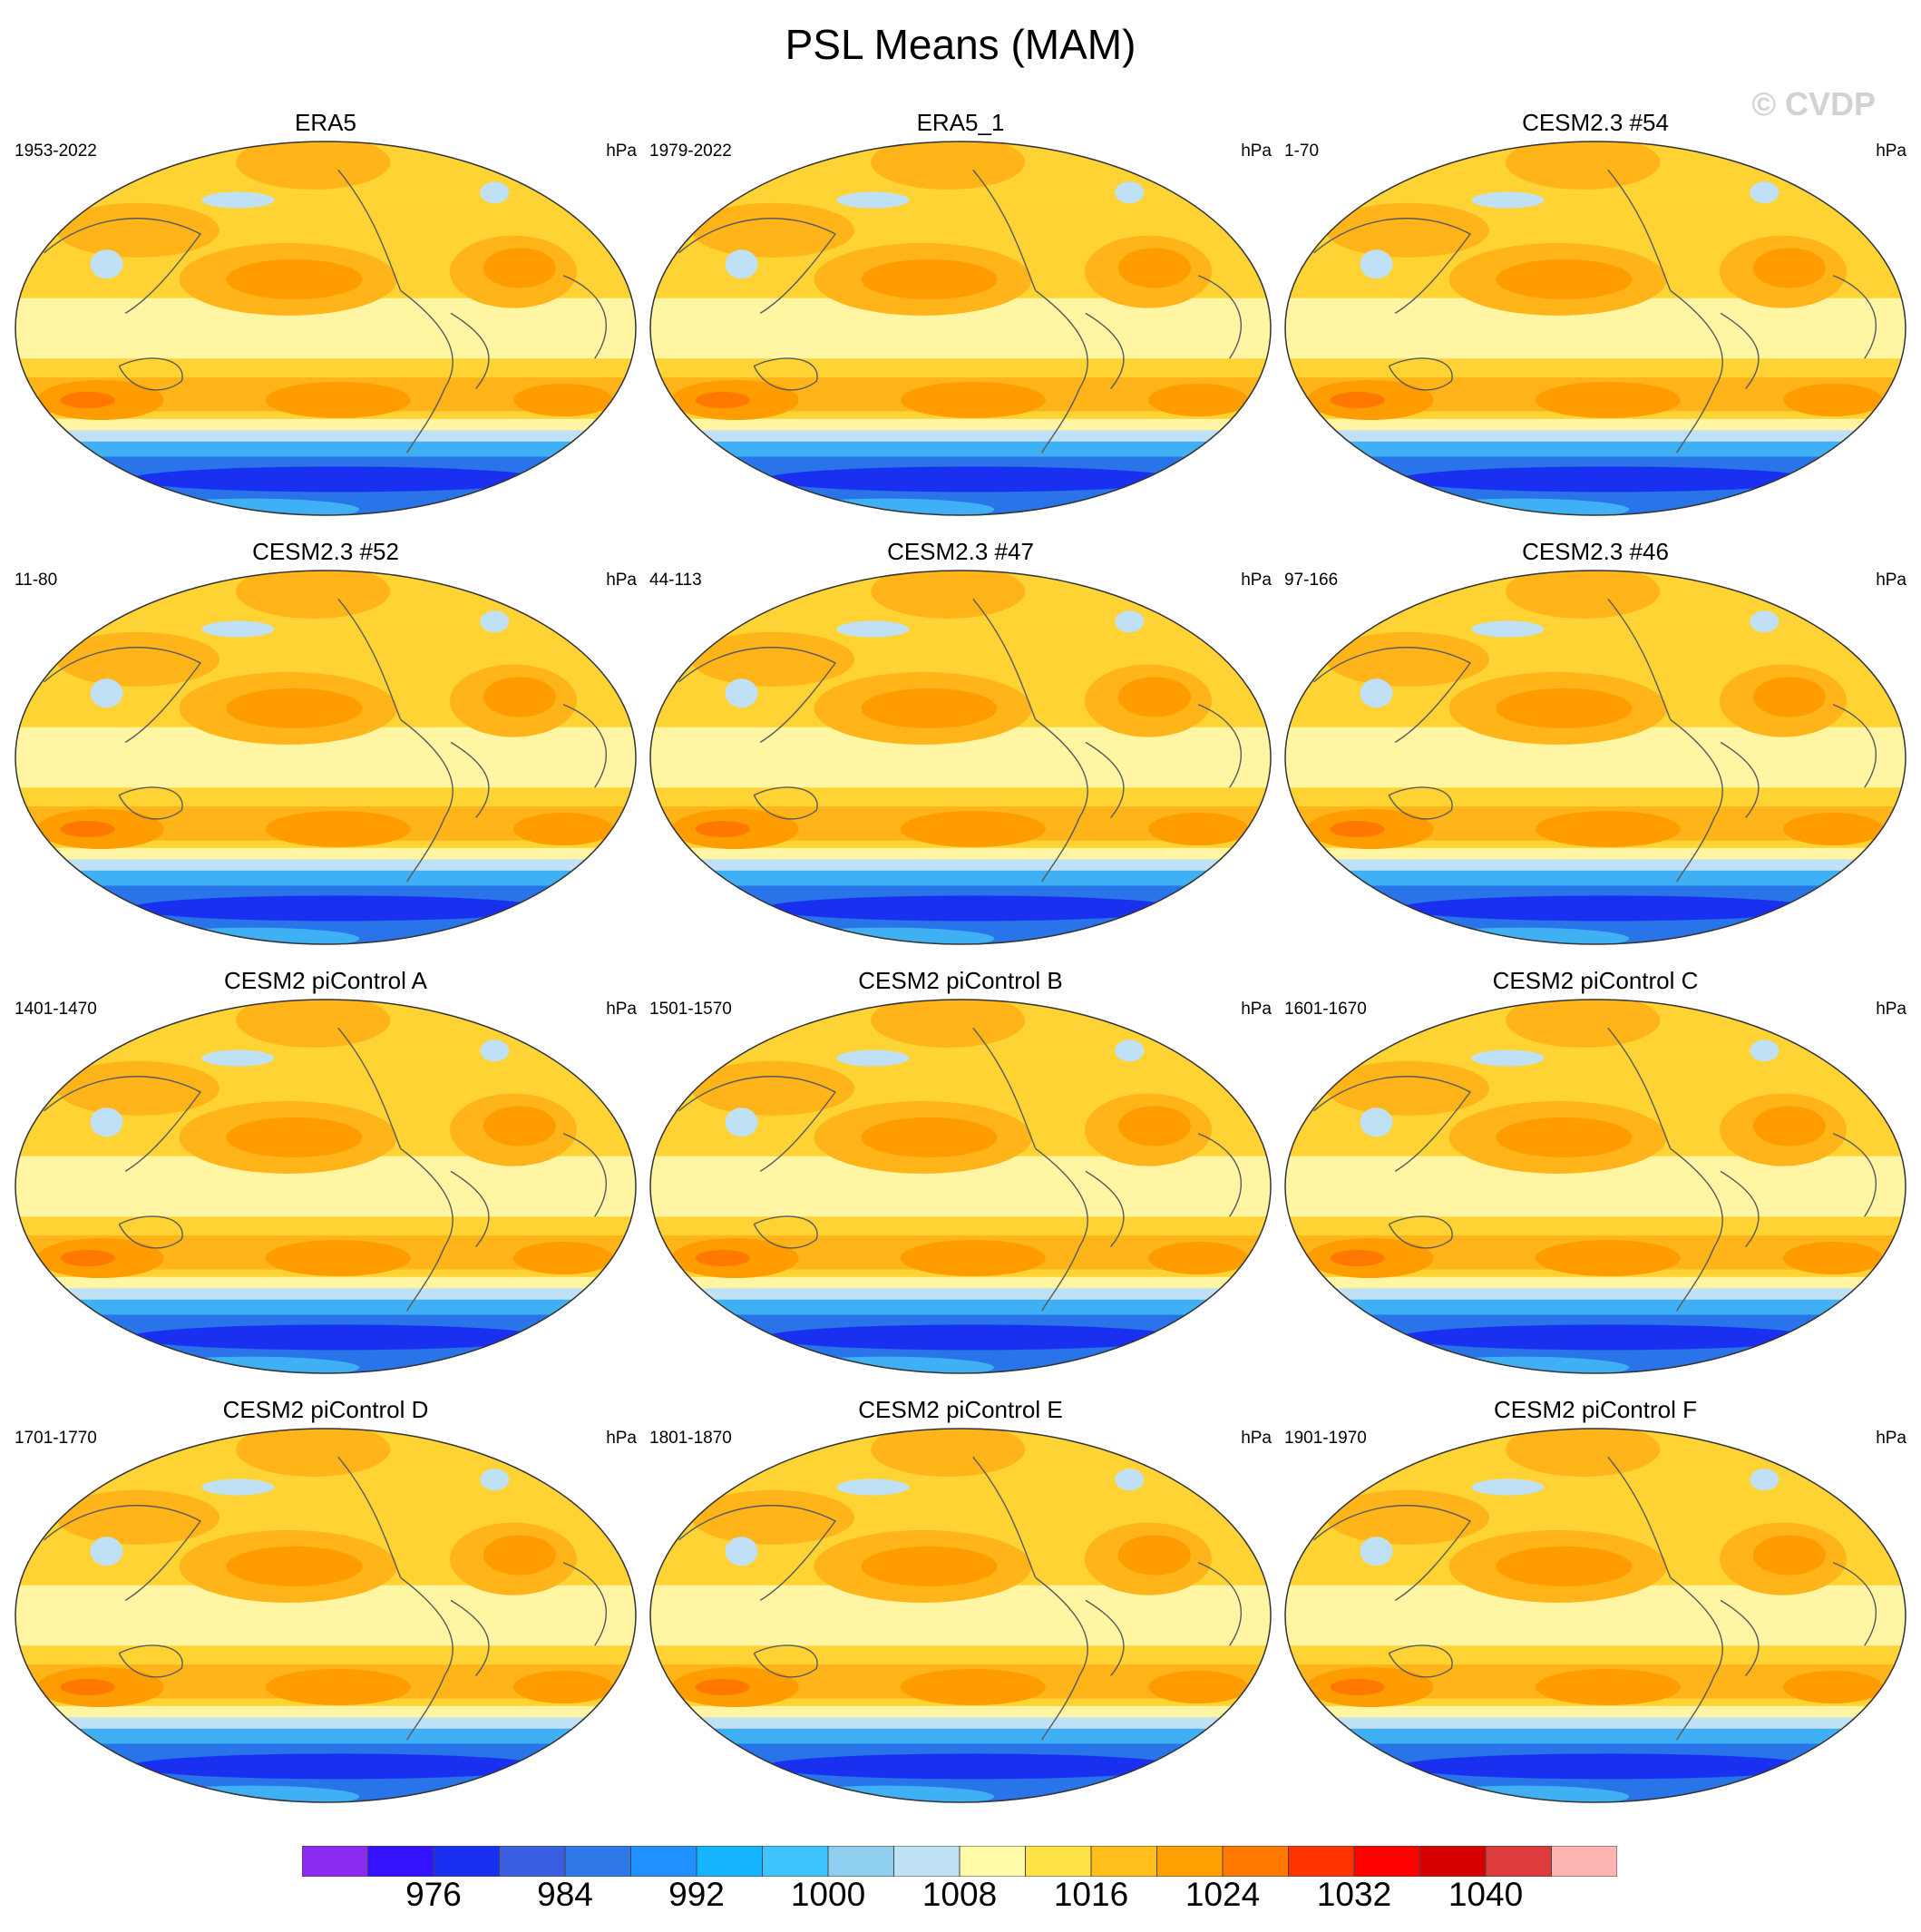  Describe the element at coordinates (326, 1409) in the screenshot. I see `panel-title: CESM2 piControl D` at that location.